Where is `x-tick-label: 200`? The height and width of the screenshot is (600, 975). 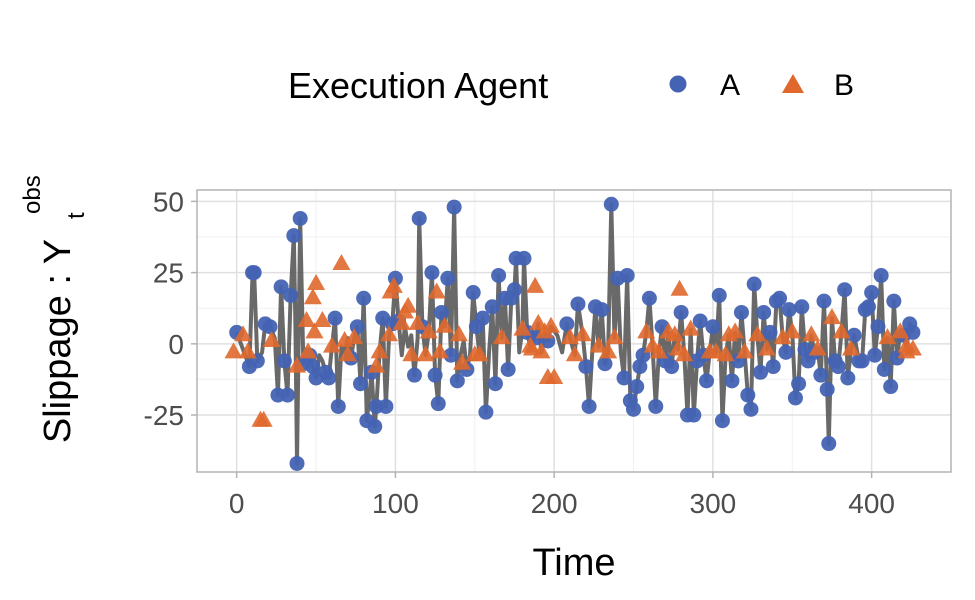
x-tick-label: 200 is located at coordinates (554, 503).